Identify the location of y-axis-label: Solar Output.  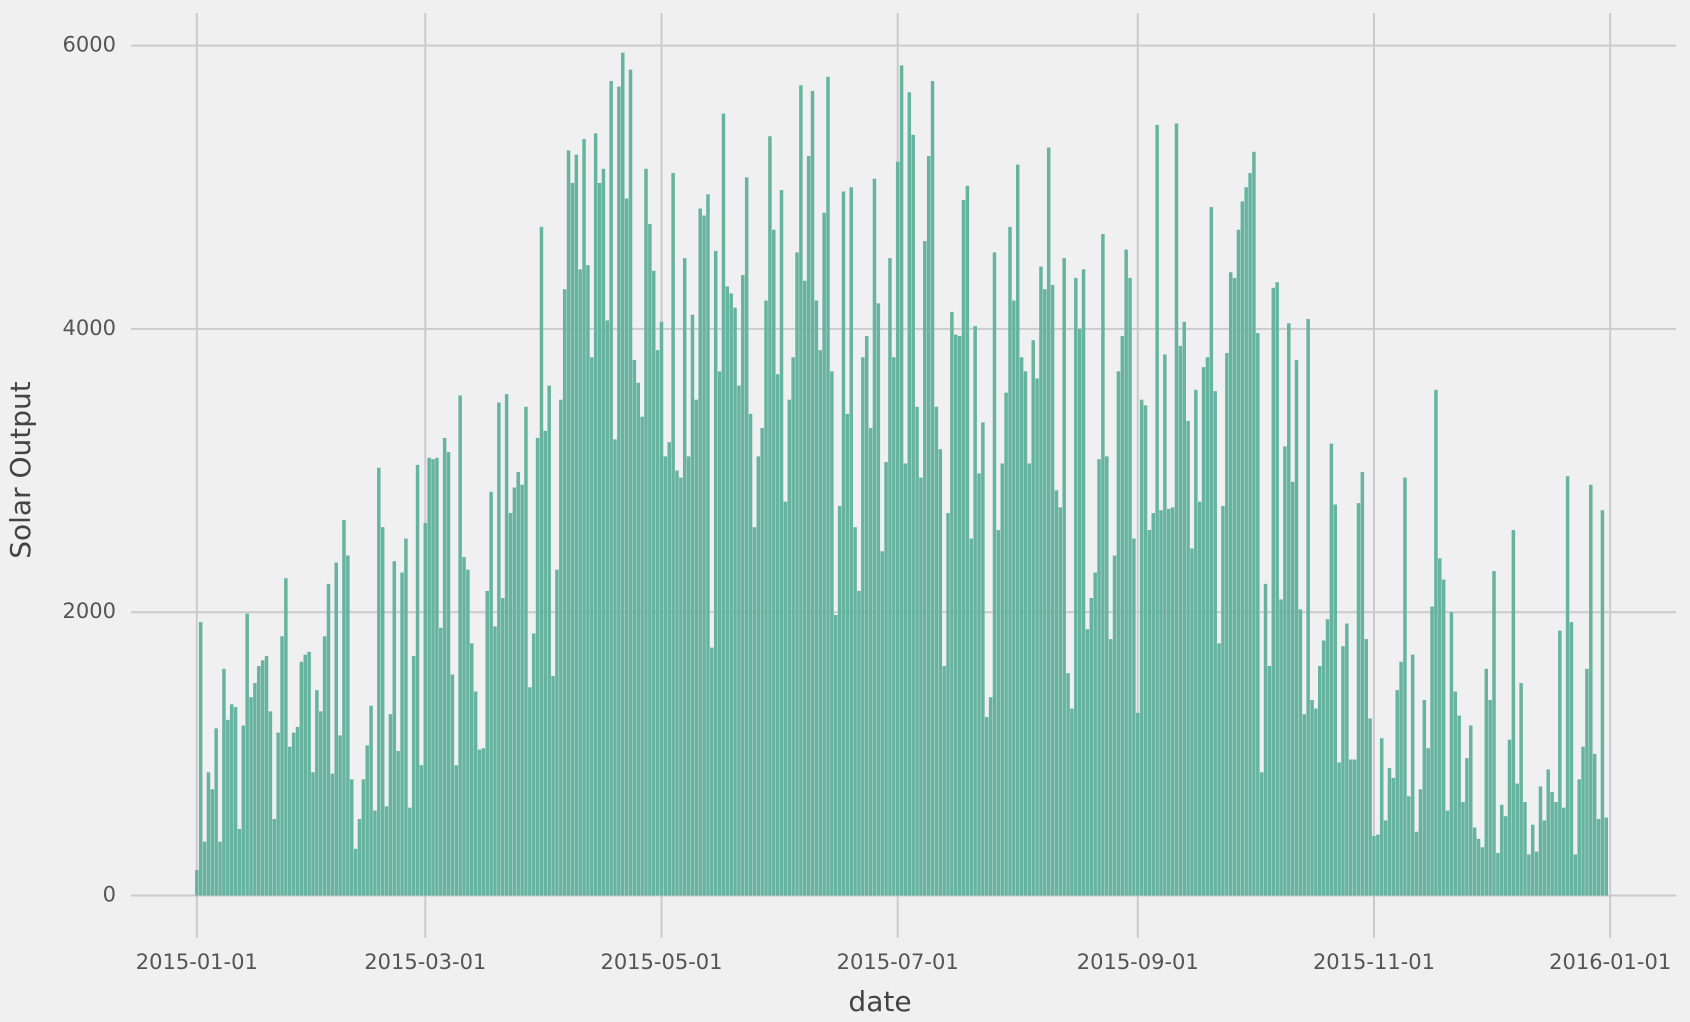
(20, 470).